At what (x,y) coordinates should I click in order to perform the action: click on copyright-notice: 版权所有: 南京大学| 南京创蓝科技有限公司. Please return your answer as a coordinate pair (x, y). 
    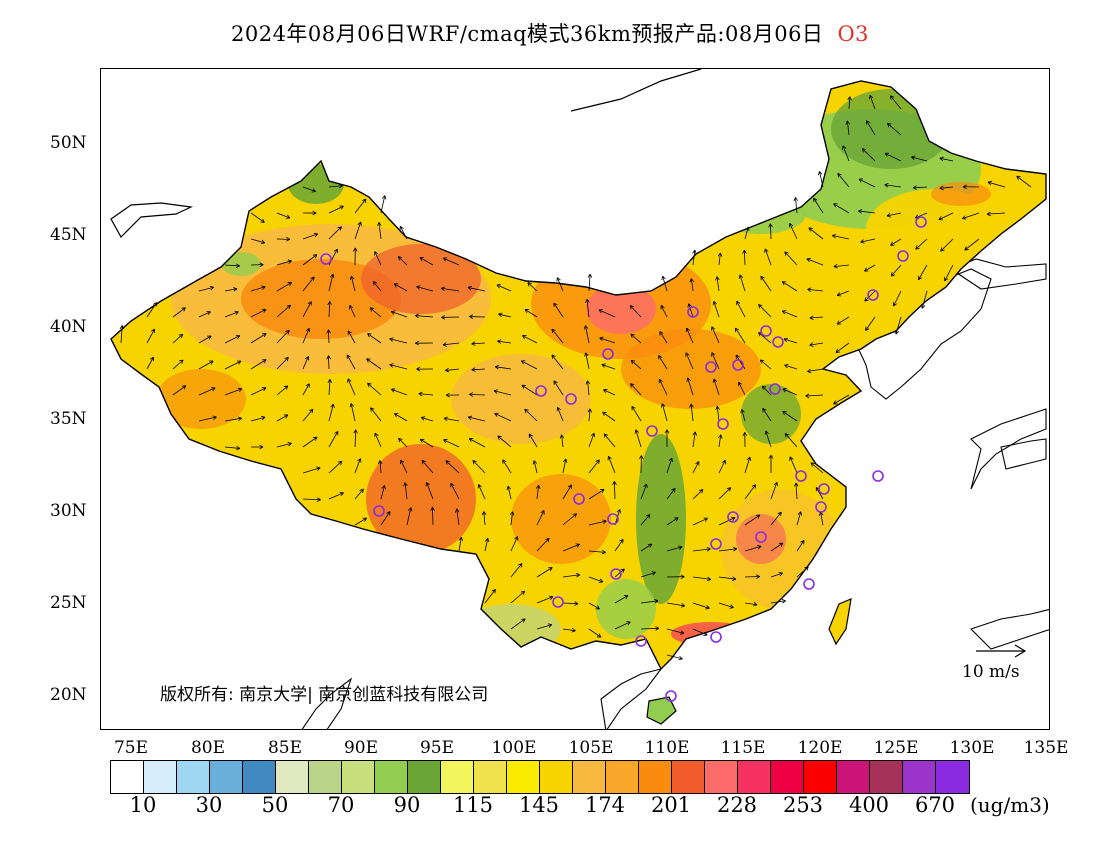
    Looking at the image, I should click on (324, 695).